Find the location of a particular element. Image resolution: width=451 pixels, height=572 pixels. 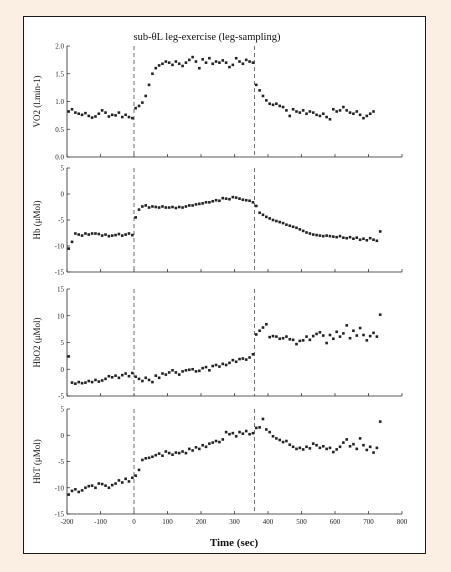

x-tick-label: 300 is located at coordinates (234, 522).